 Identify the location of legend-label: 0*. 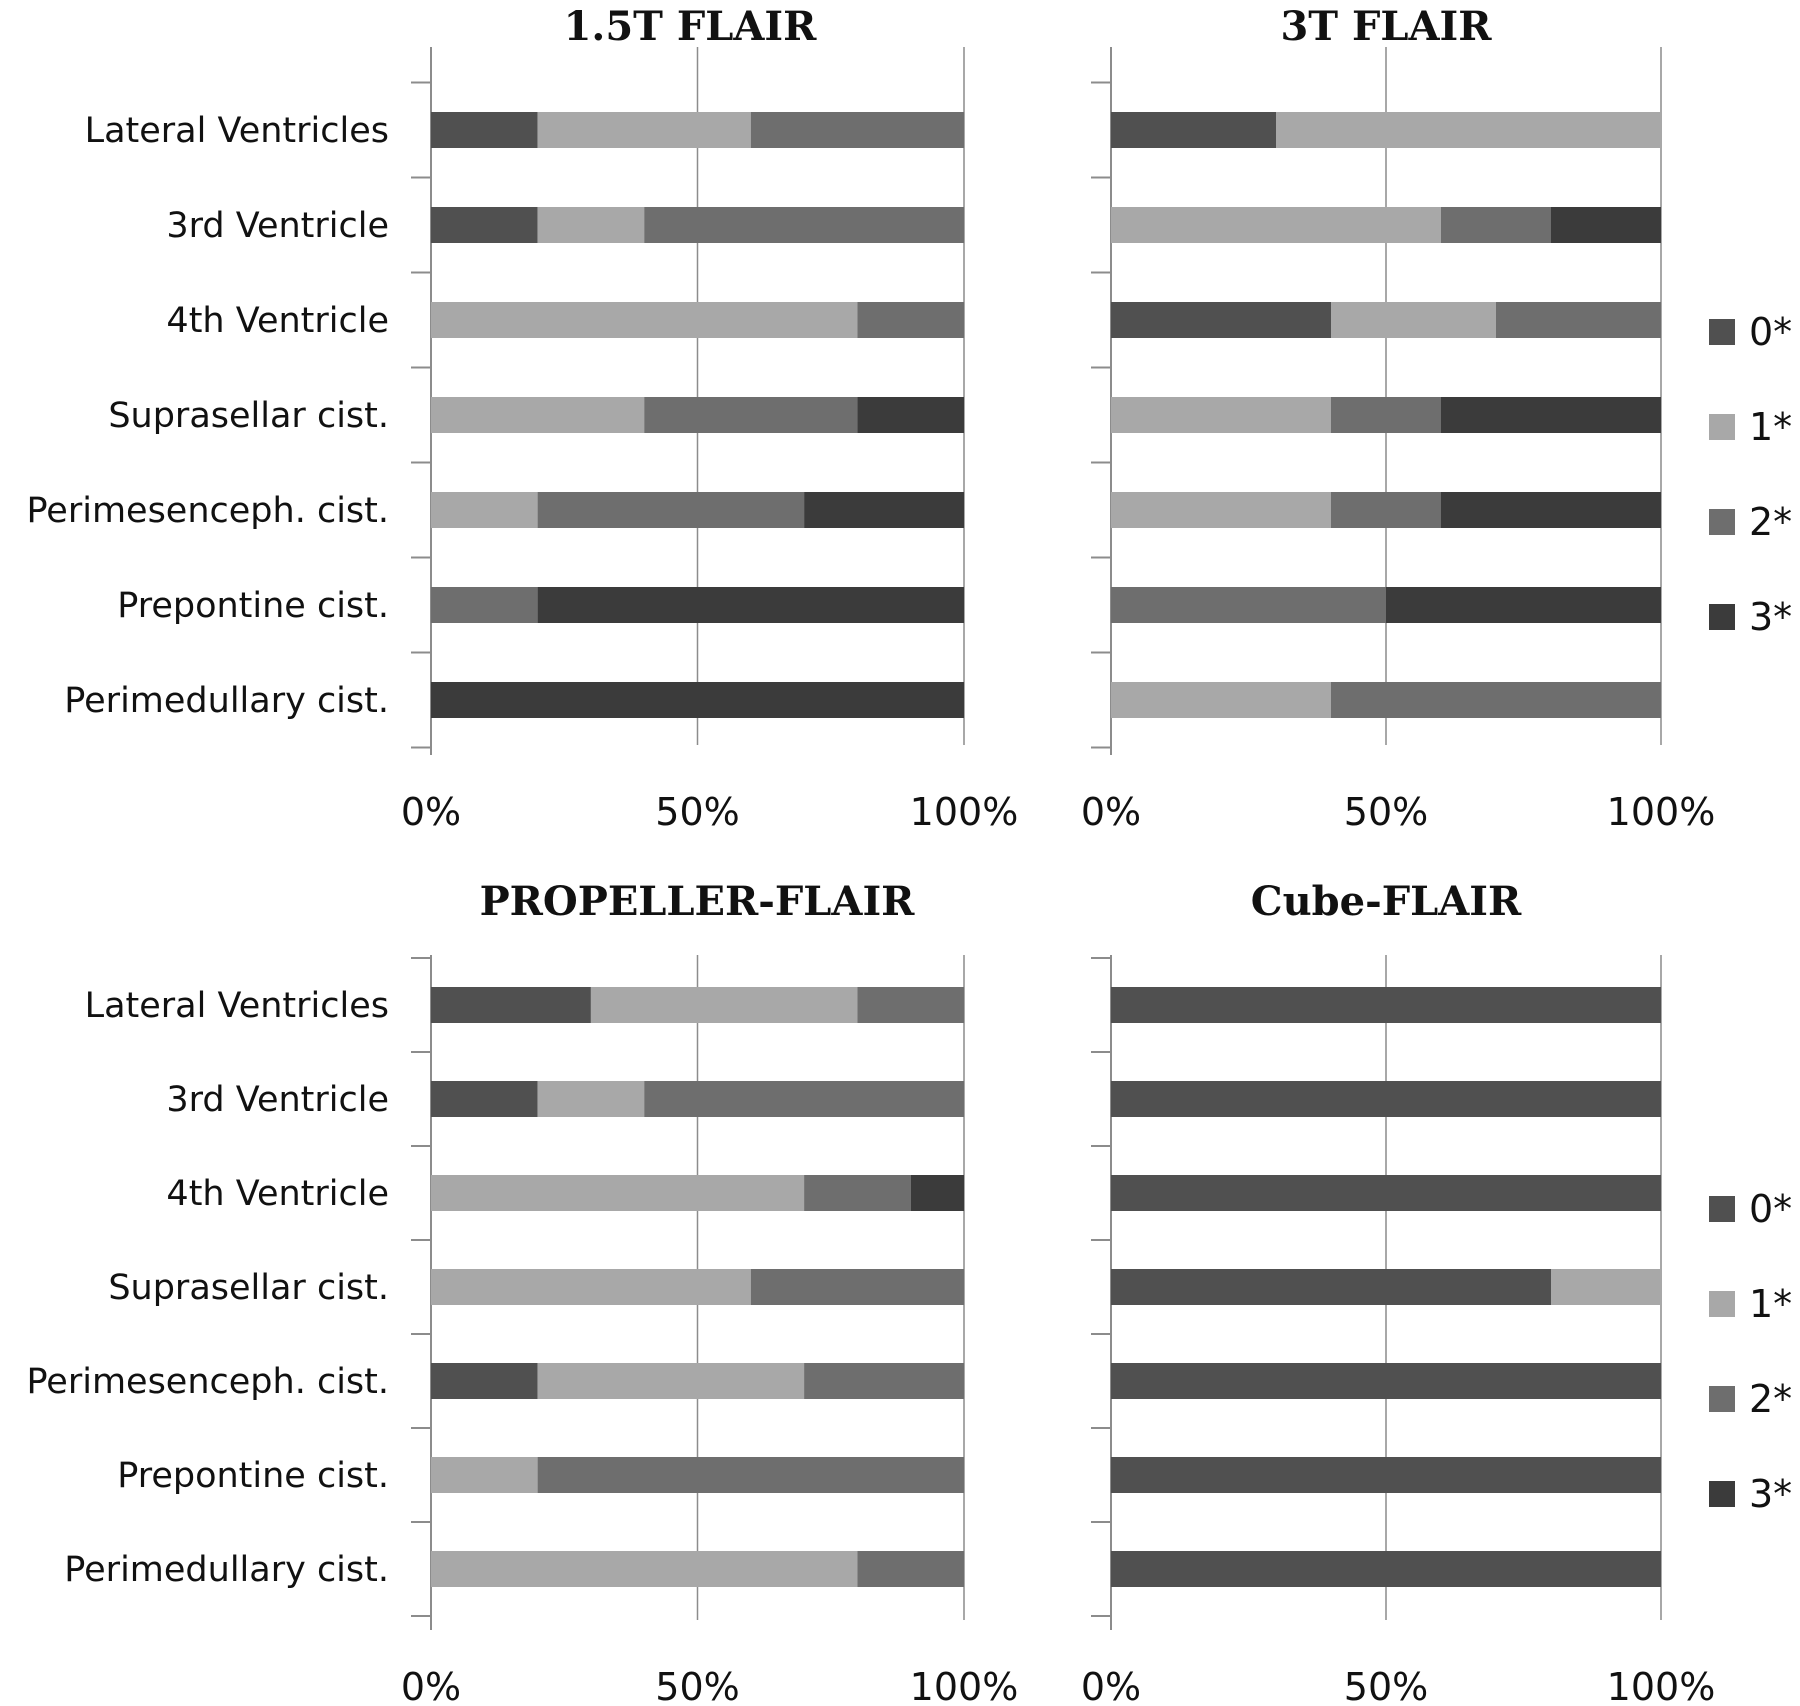
(1770, 1209).